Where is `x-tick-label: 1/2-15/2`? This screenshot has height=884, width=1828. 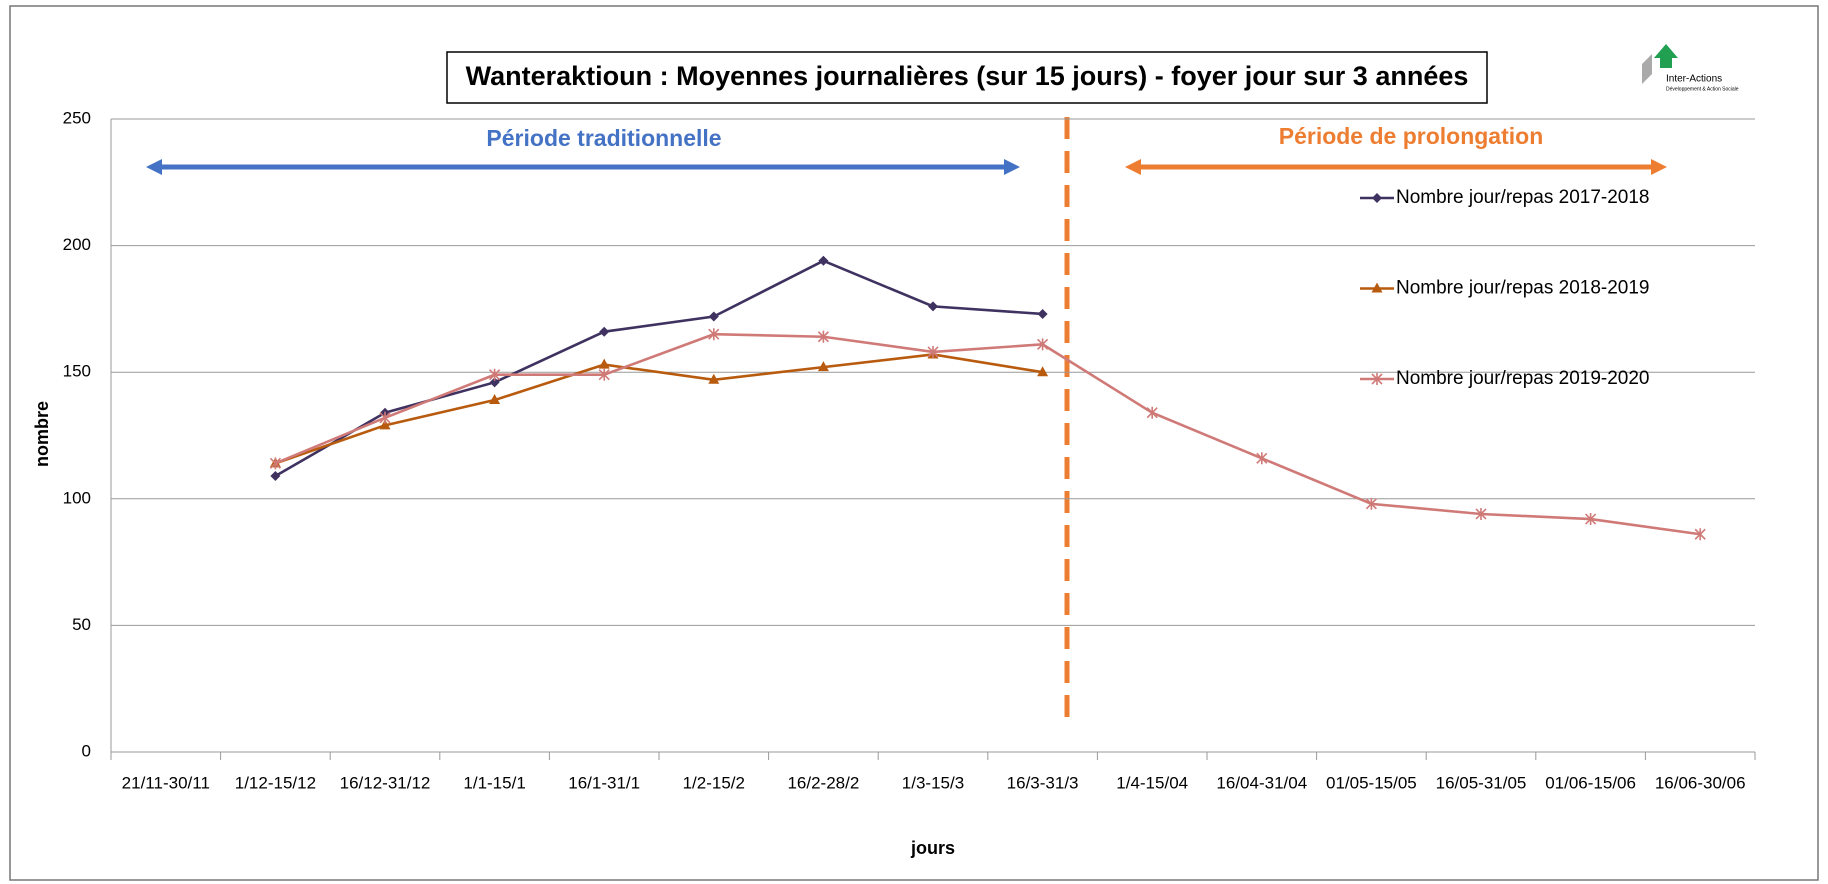 x-tick-label: 1/2-15/2 is located at coordinates (714, 782).